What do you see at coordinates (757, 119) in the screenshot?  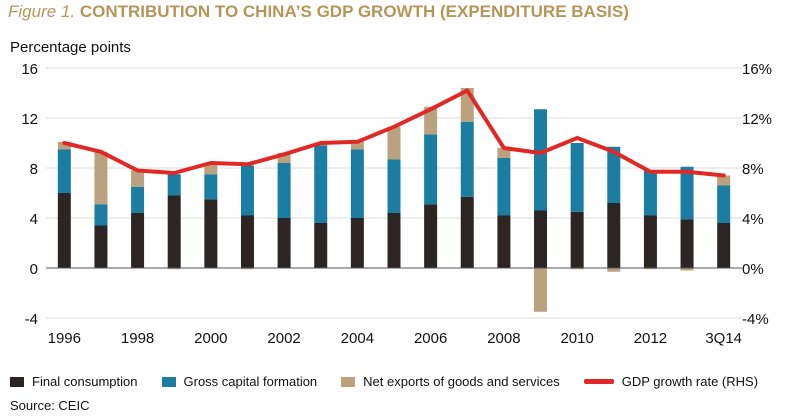 I see `y2-tick-label: 12%` at bounding box center [757, 119].